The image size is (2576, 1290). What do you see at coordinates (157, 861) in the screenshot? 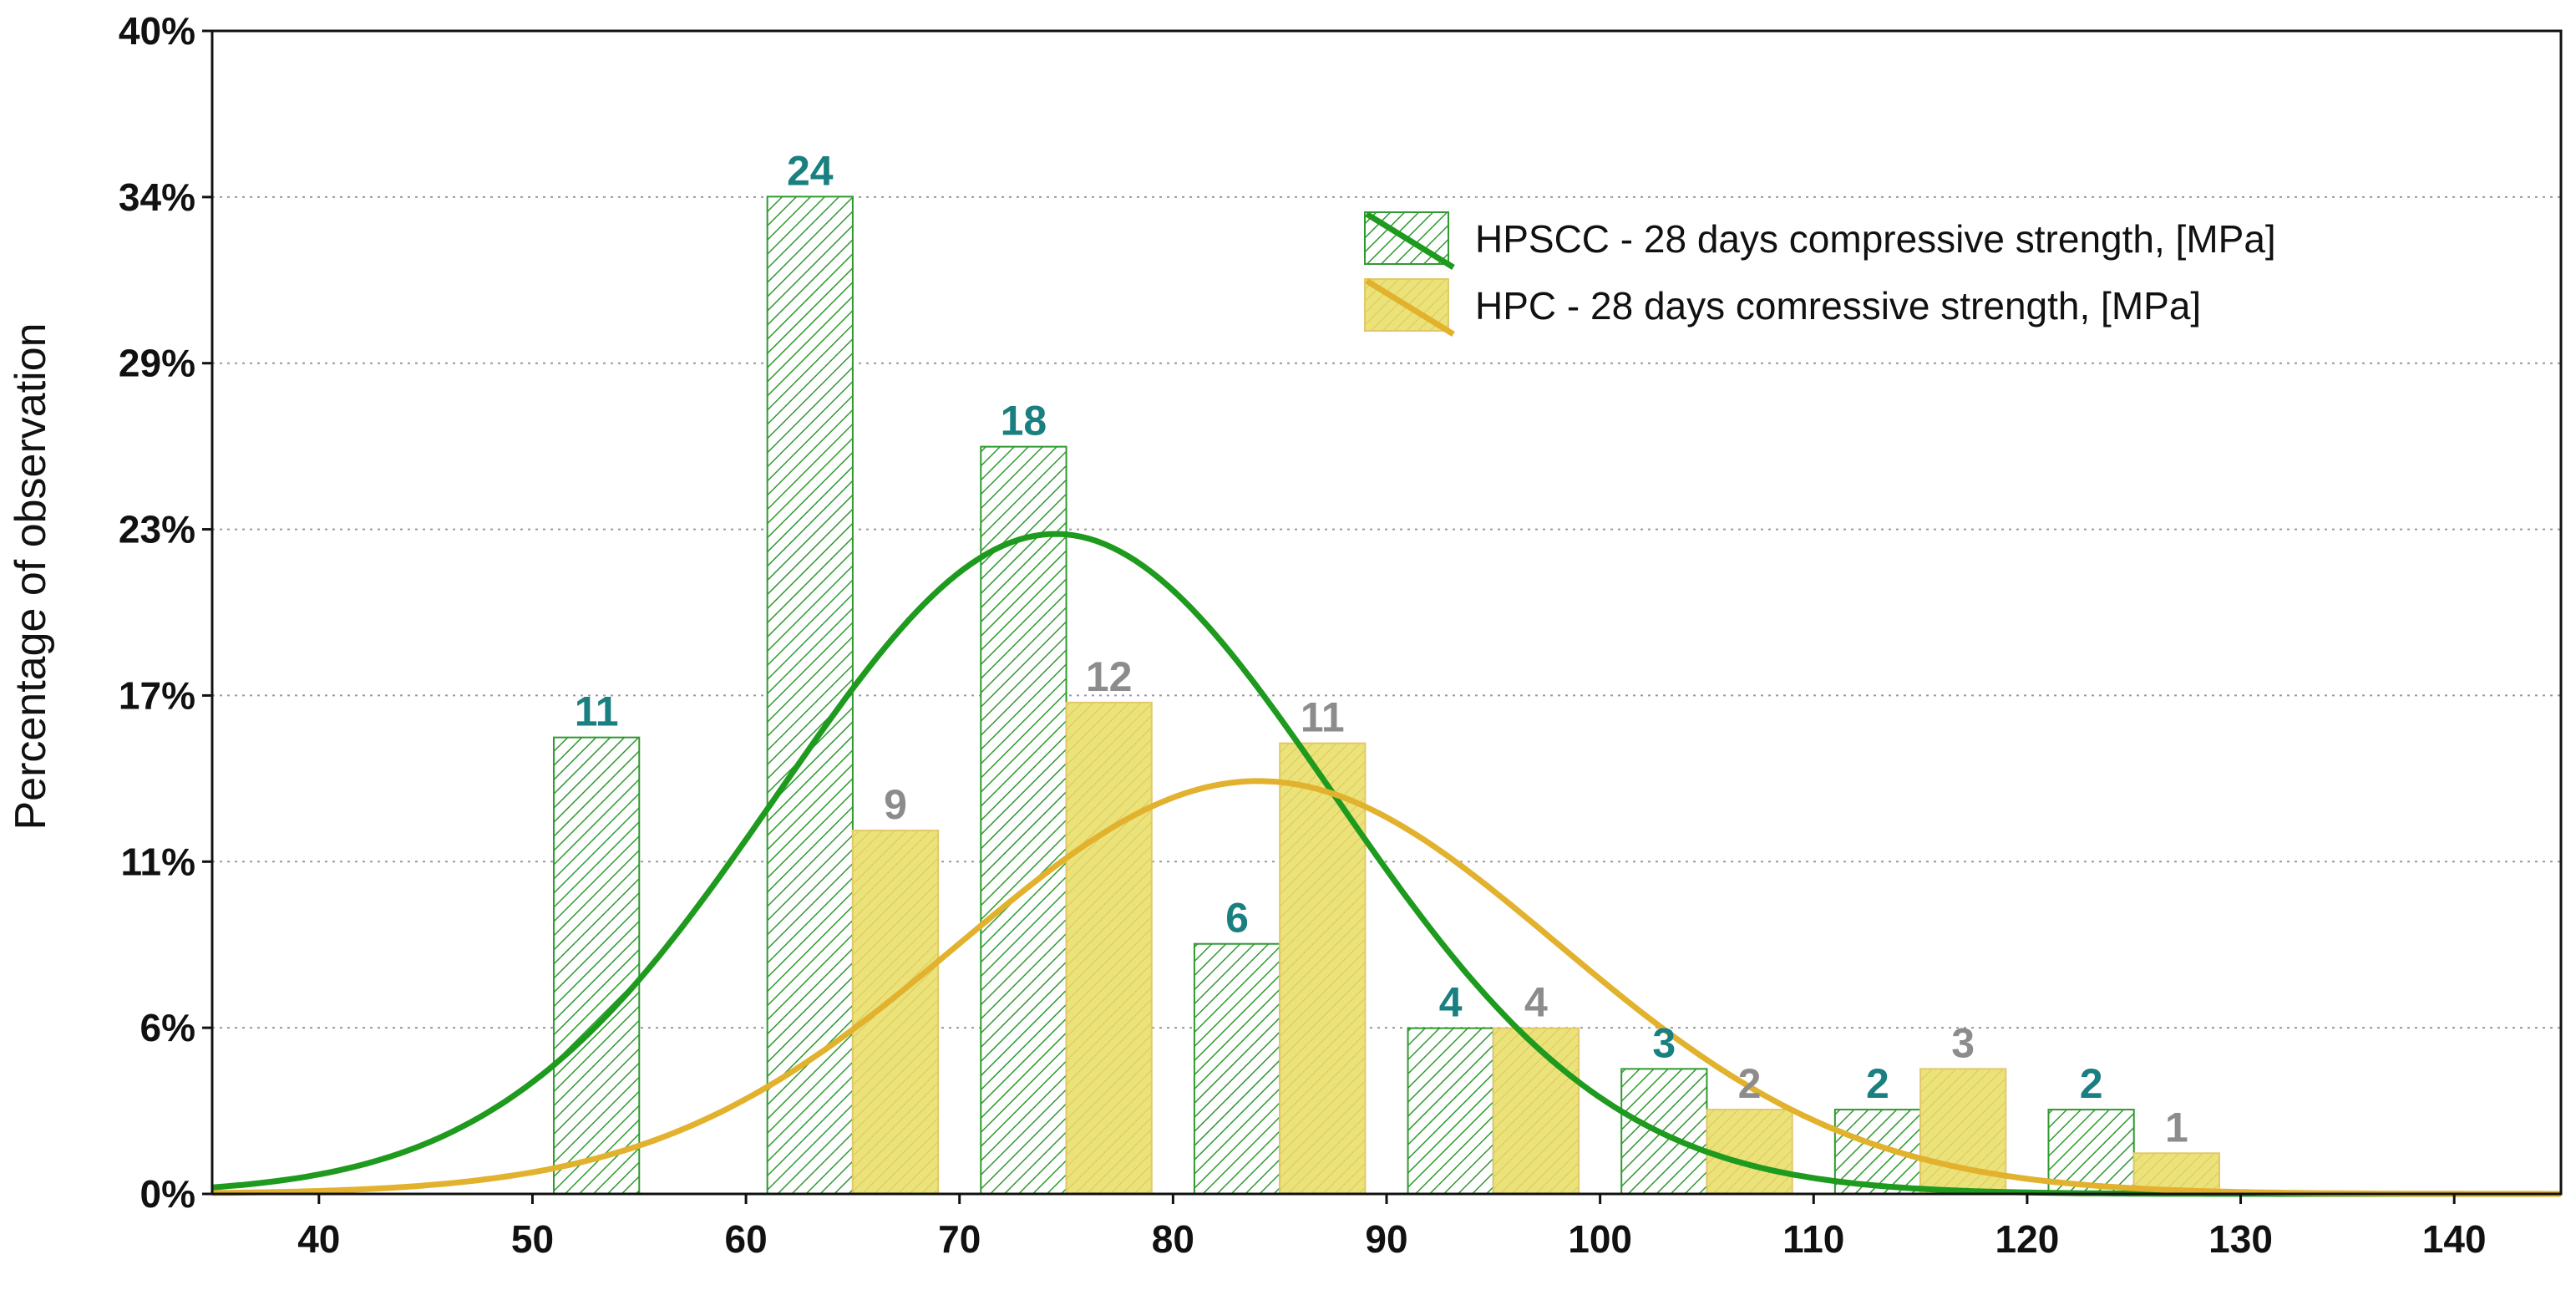
I see `y-tick-label: 11%` at bounding box center [157, 861].